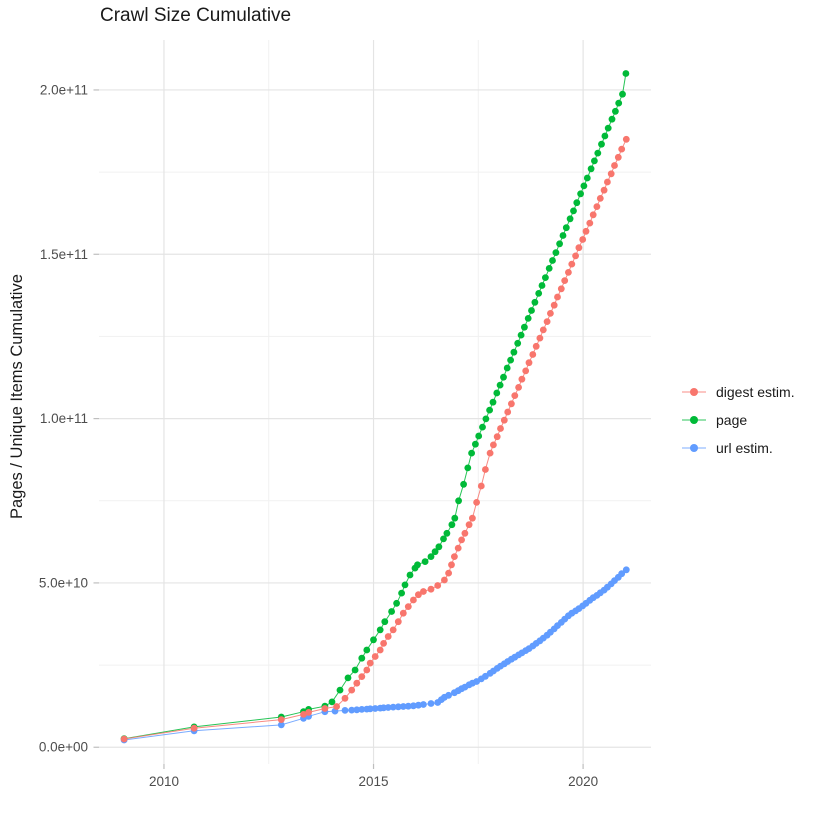 Image resolution: width=826 pixels, height=827 pixels. What do you see at coordinates (744, 448) in the screenshot?
I see `legend-label: url estim.` at bounding box center [744, 448].